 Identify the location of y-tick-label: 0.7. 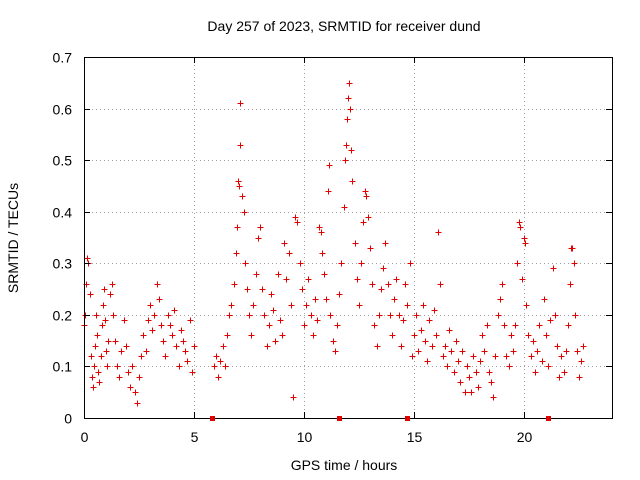
(63, 58).